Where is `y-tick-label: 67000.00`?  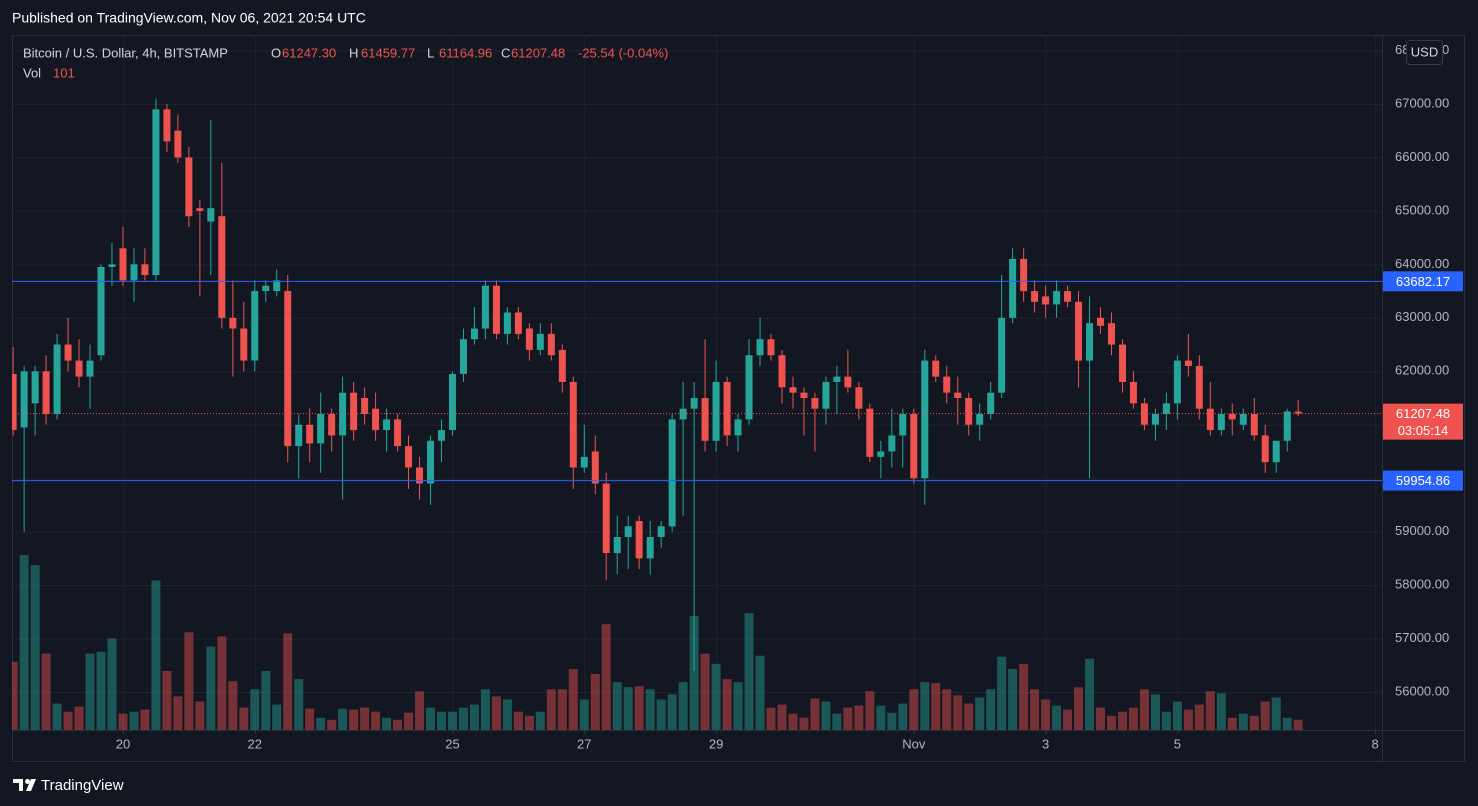
y-tick-label: 67000.00 is located at coordinates (1422, 102).